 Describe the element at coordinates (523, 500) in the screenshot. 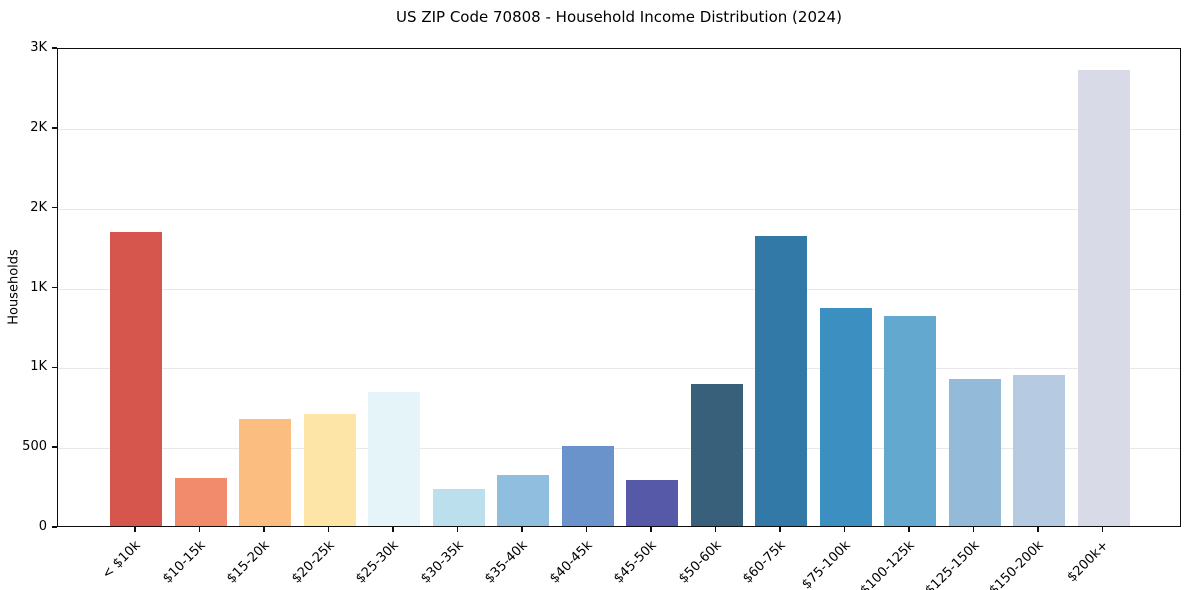

I see `bar-$35-40k` at that location.